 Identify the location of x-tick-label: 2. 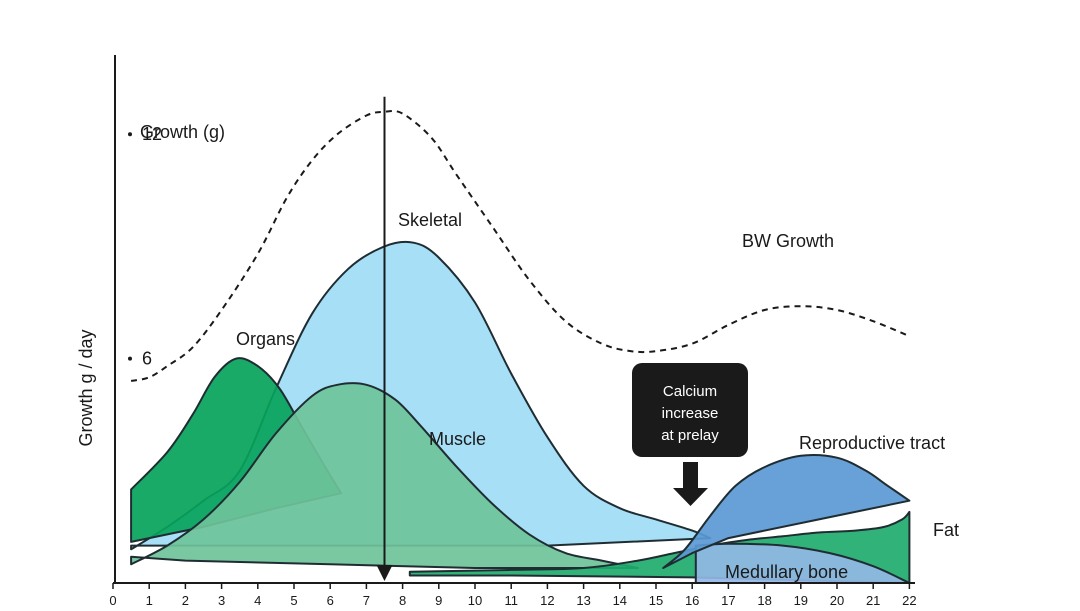
(185, 599).